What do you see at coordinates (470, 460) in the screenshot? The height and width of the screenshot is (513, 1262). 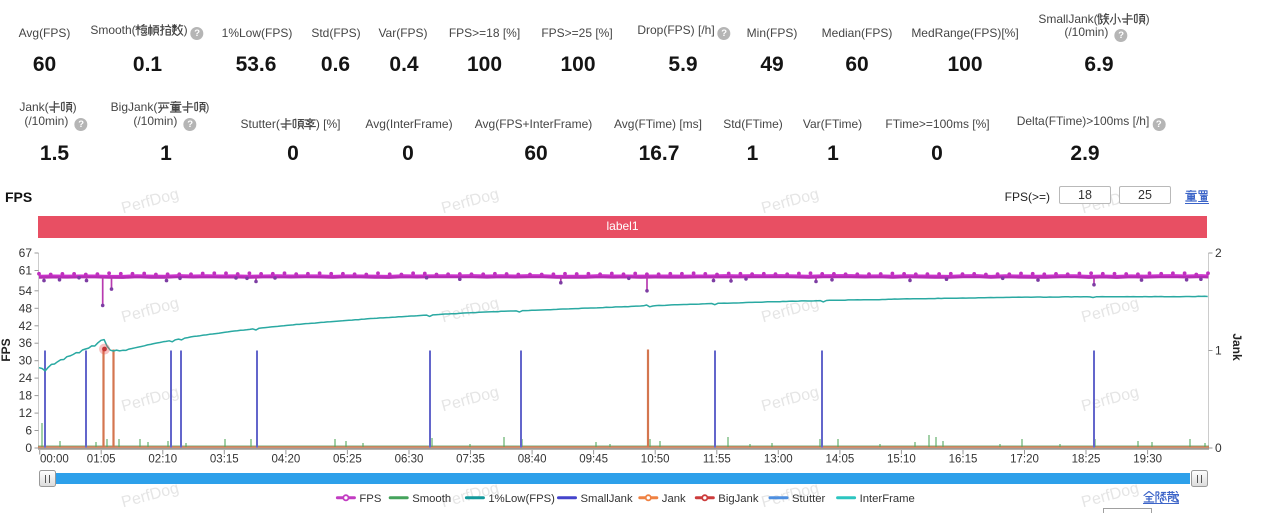 I see `svg-text: 07:35` at bounding box center [470, 460].